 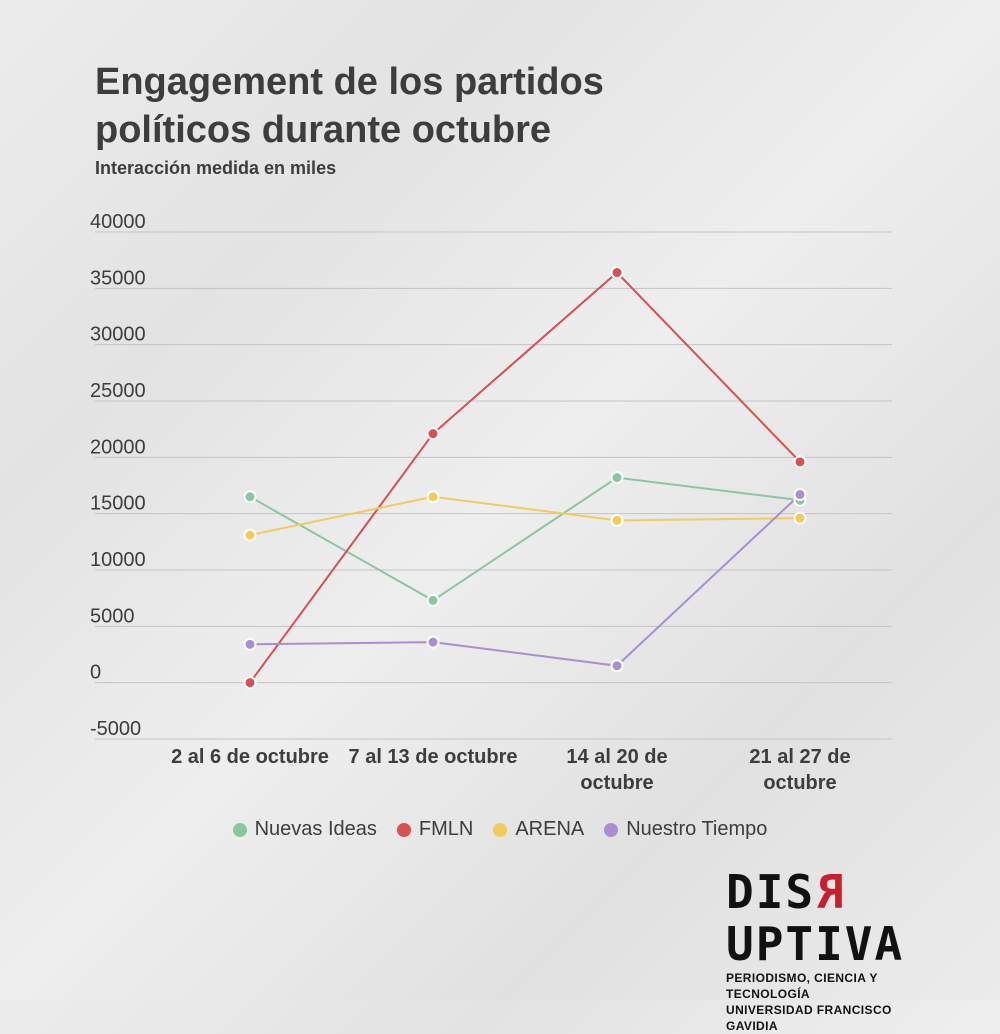 What do you see at coordinates (118, 222) in the screenshot?
I see `y-tick-label: 40000` at bounding box center [118, 222].